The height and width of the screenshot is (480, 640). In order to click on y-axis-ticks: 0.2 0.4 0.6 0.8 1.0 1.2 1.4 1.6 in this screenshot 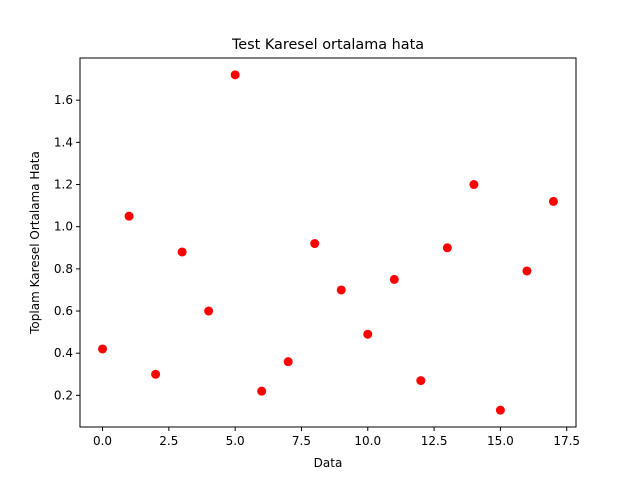, I will do `click(67, 247)`.